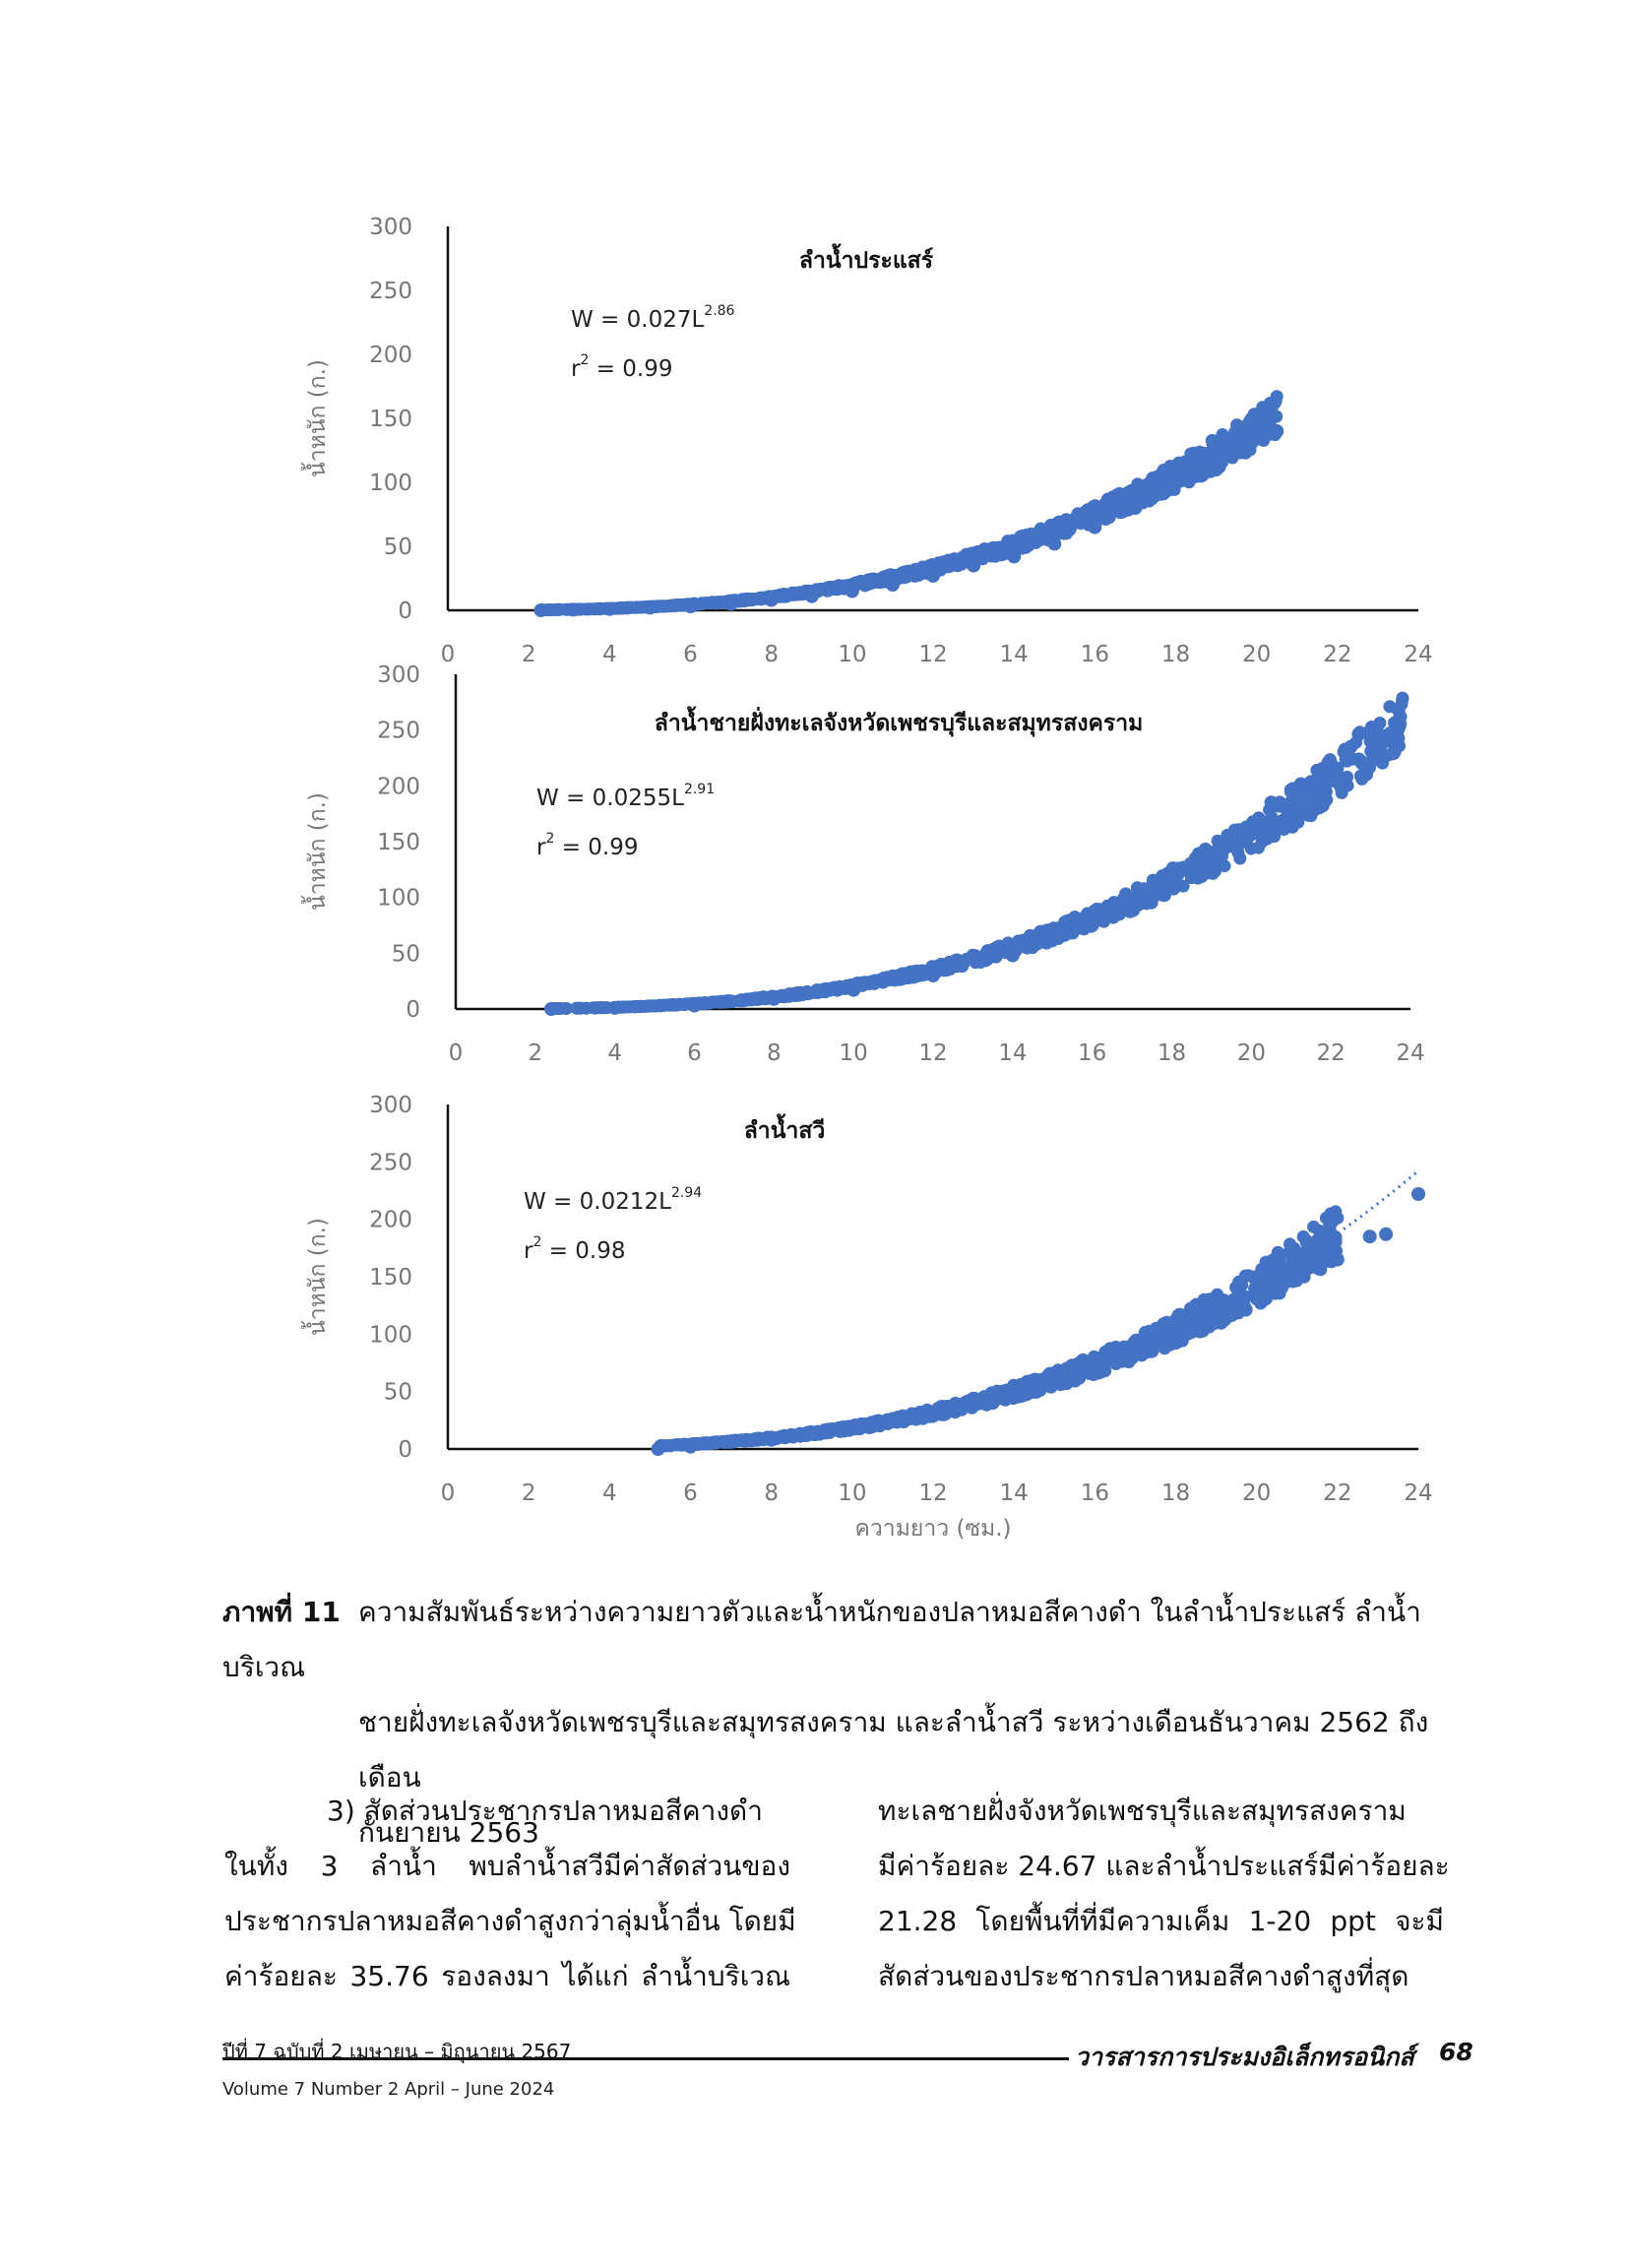  I want to click on y-tick-label: 0, so click(405, 1450).